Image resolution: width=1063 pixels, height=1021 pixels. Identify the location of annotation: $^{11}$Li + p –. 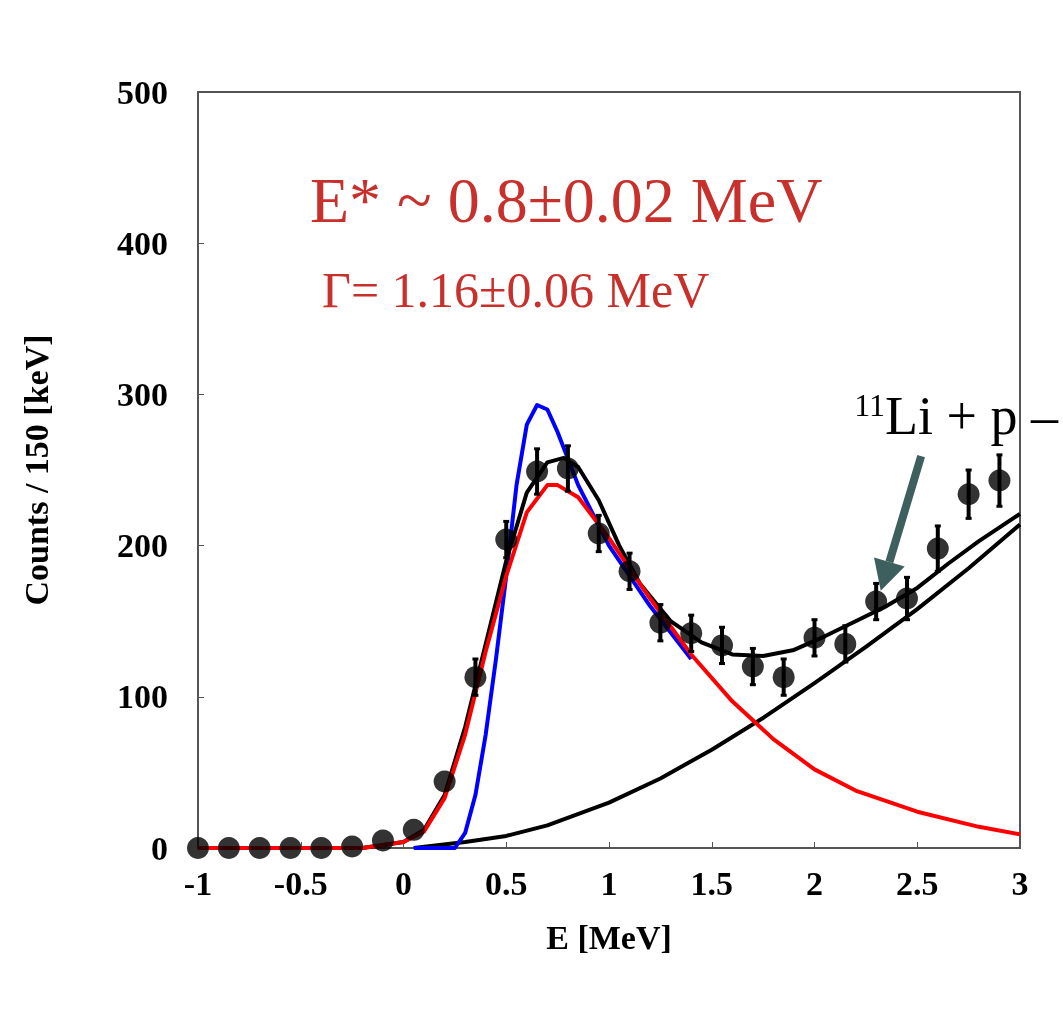
(956, 416).